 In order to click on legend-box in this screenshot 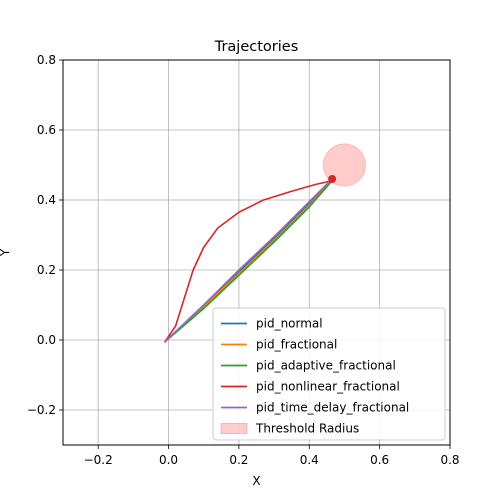, I will do `click(329, 374)`.